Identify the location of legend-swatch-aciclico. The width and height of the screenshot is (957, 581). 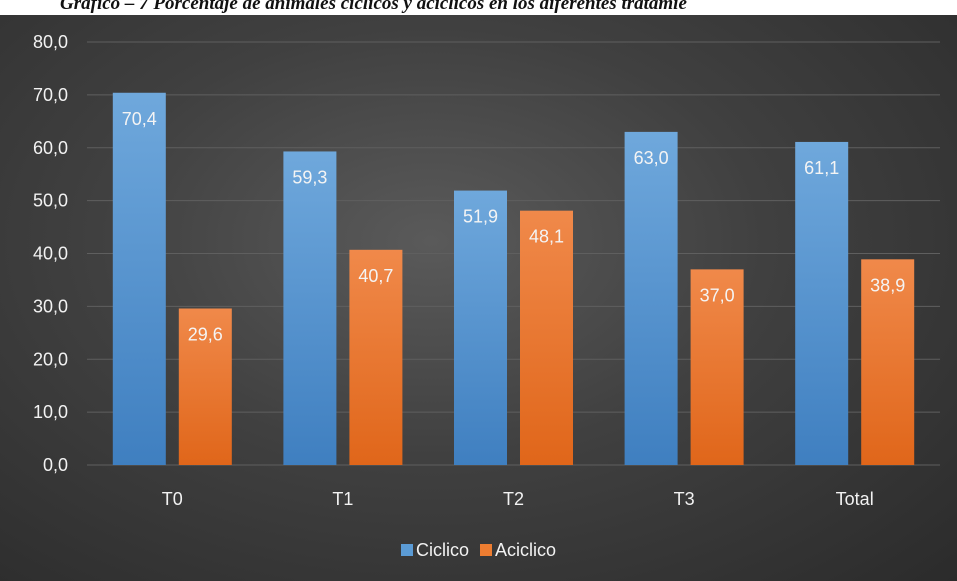
(486, 550).